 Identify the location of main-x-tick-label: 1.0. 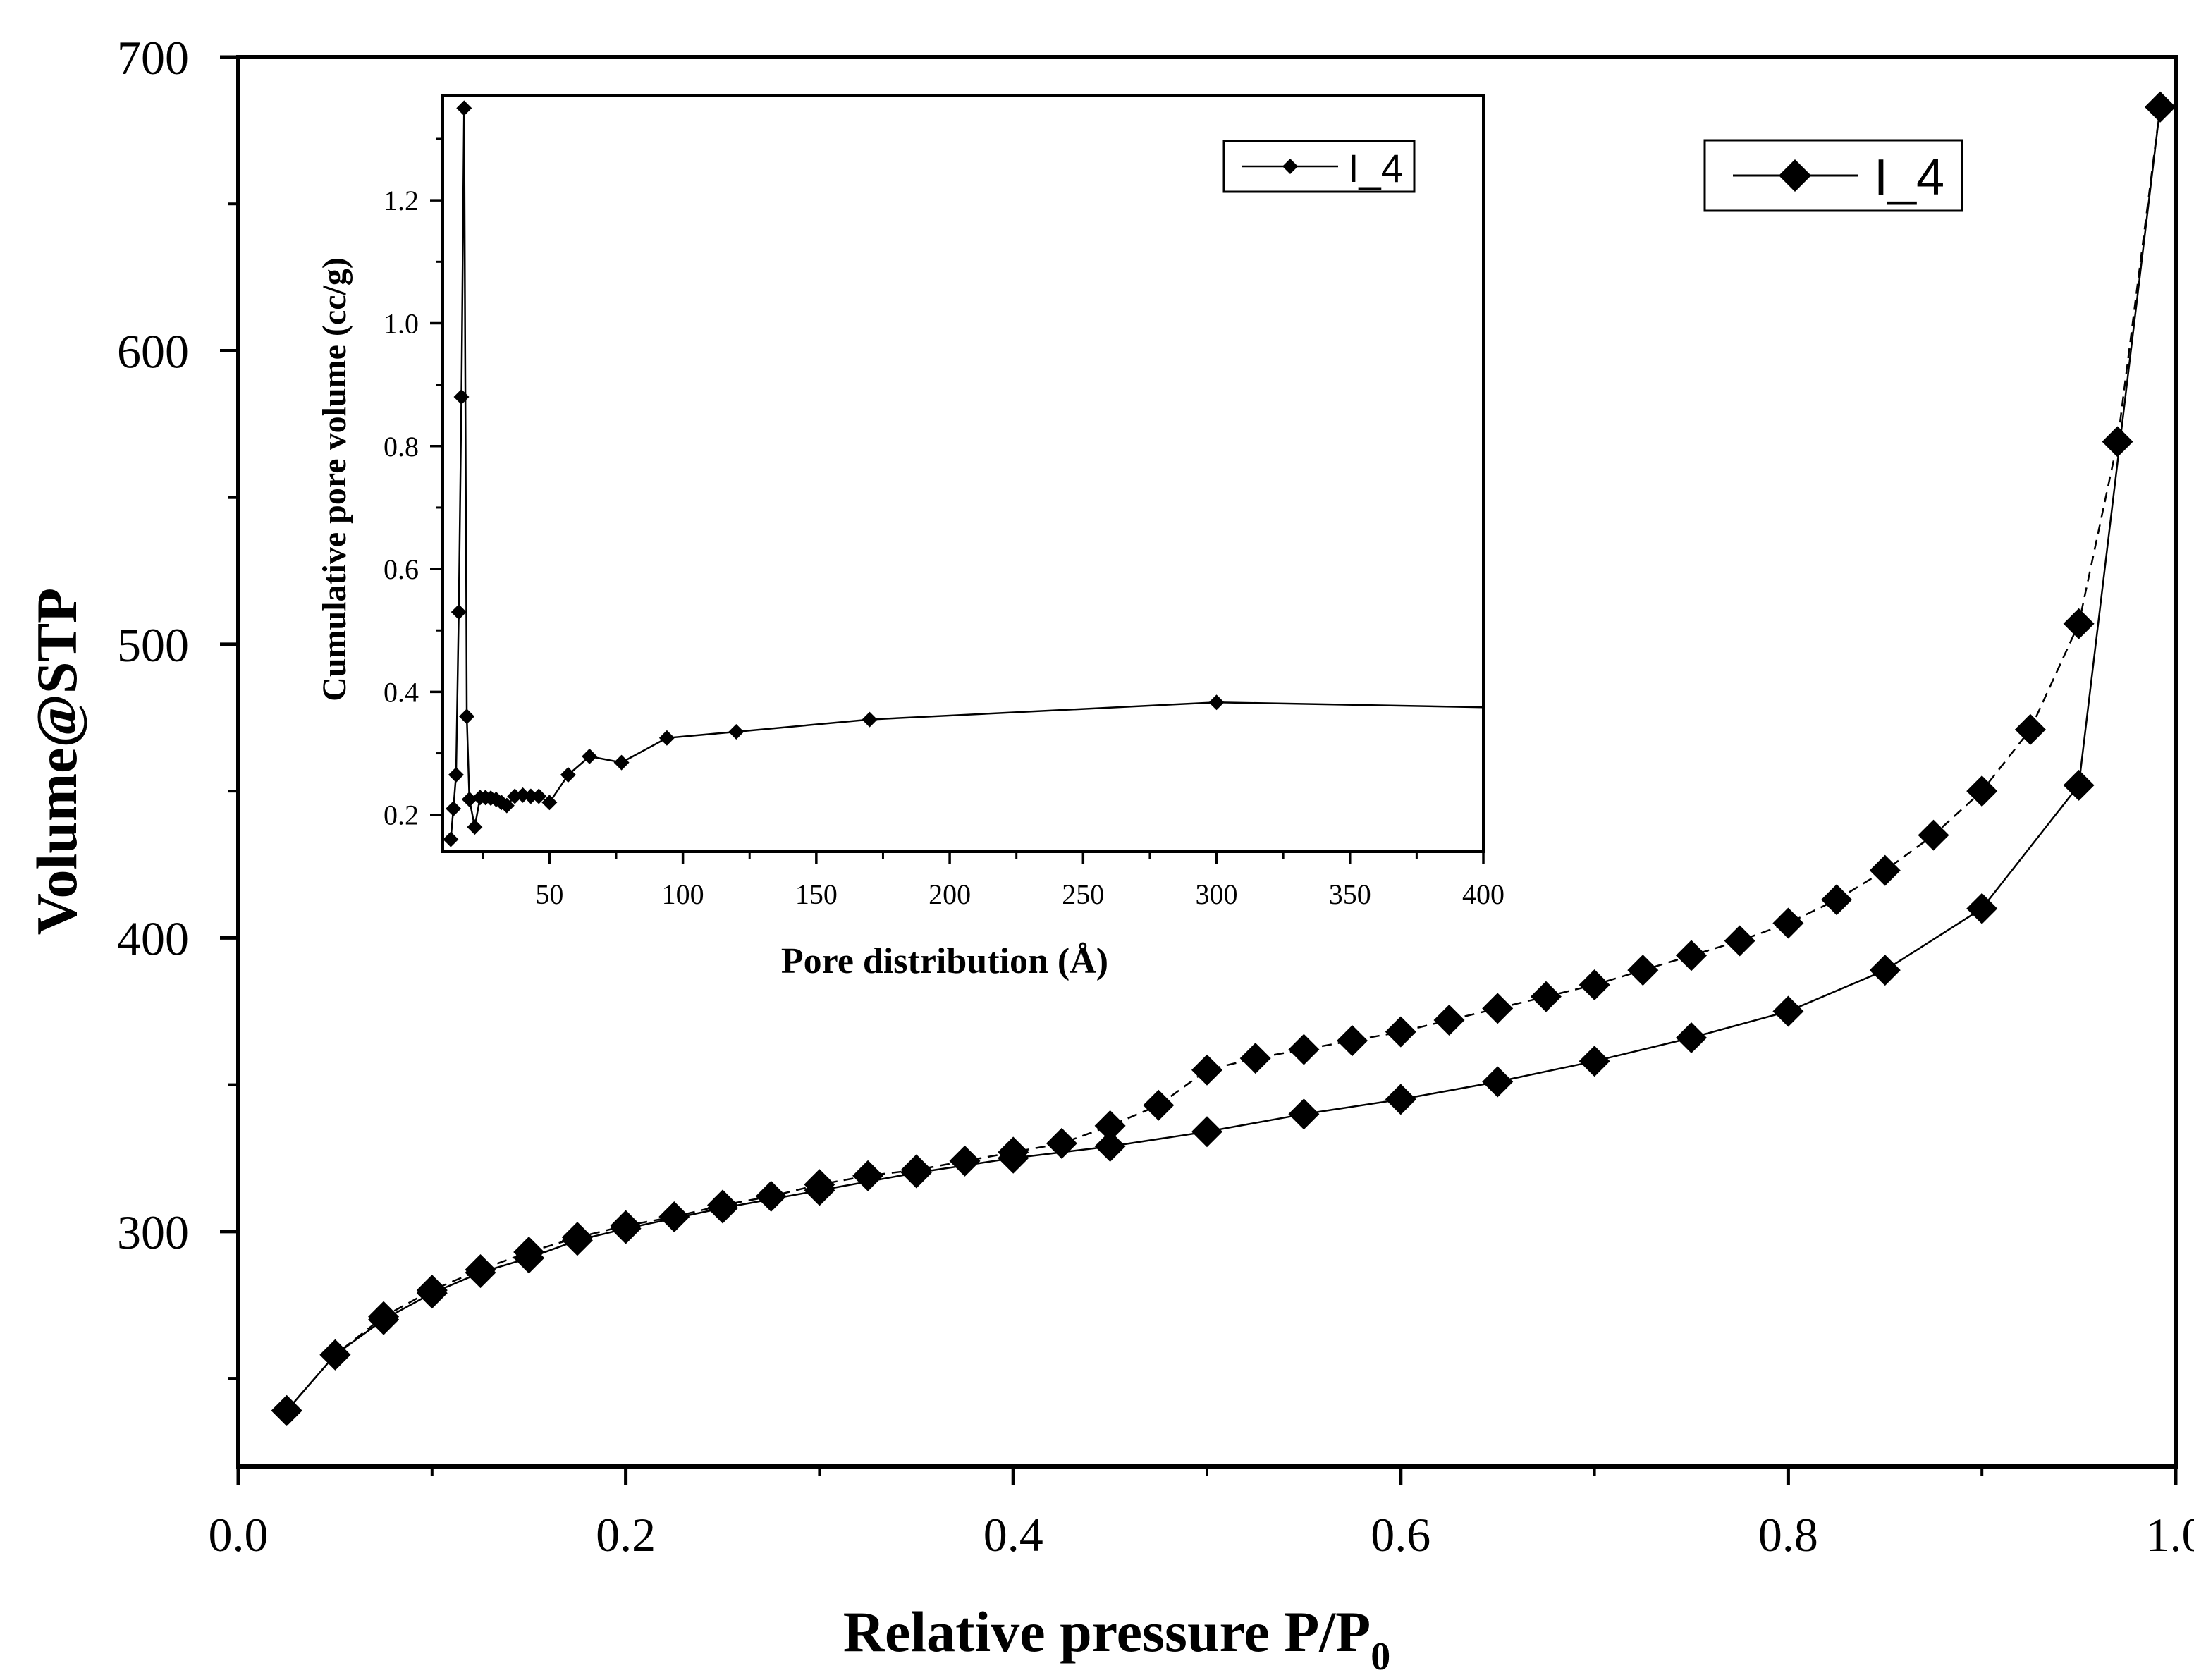
(2170, 1535).